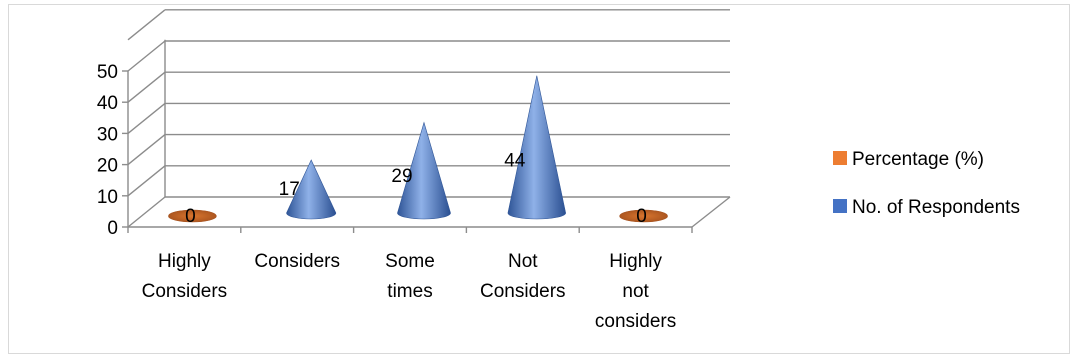  I want to click on y-tick-label: 40, so click(107, 103).